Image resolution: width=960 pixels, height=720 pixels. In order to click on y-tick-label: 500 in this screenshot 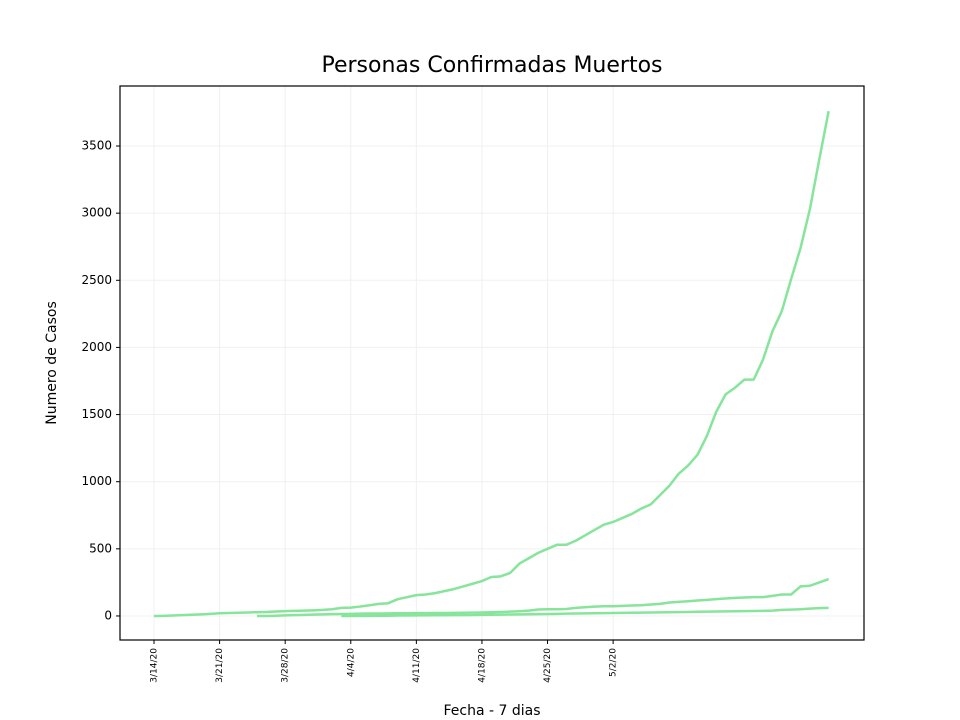, I will do `click(100, 548)`.